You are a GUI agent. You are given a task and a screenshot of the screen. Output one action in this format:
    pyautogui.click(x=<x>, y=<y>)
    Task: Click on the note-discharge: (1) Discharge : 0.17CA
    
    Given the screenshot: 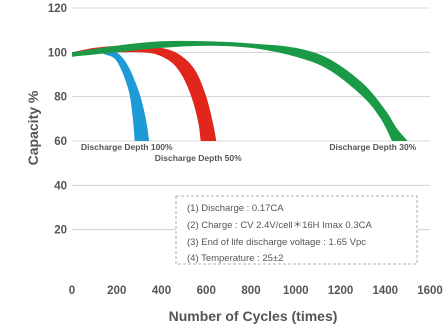 What is the action you would take?
    pyautogui.click(x=235, y=208)
    